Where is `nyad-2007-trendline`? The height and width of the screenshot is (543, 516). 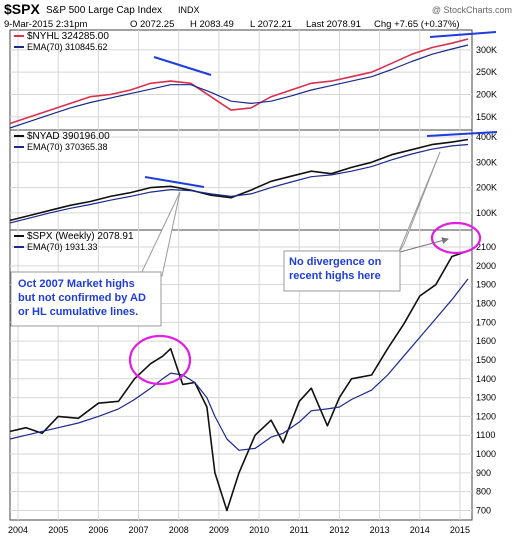 nyad-2007-trendline is located at coordinates (174, 182).